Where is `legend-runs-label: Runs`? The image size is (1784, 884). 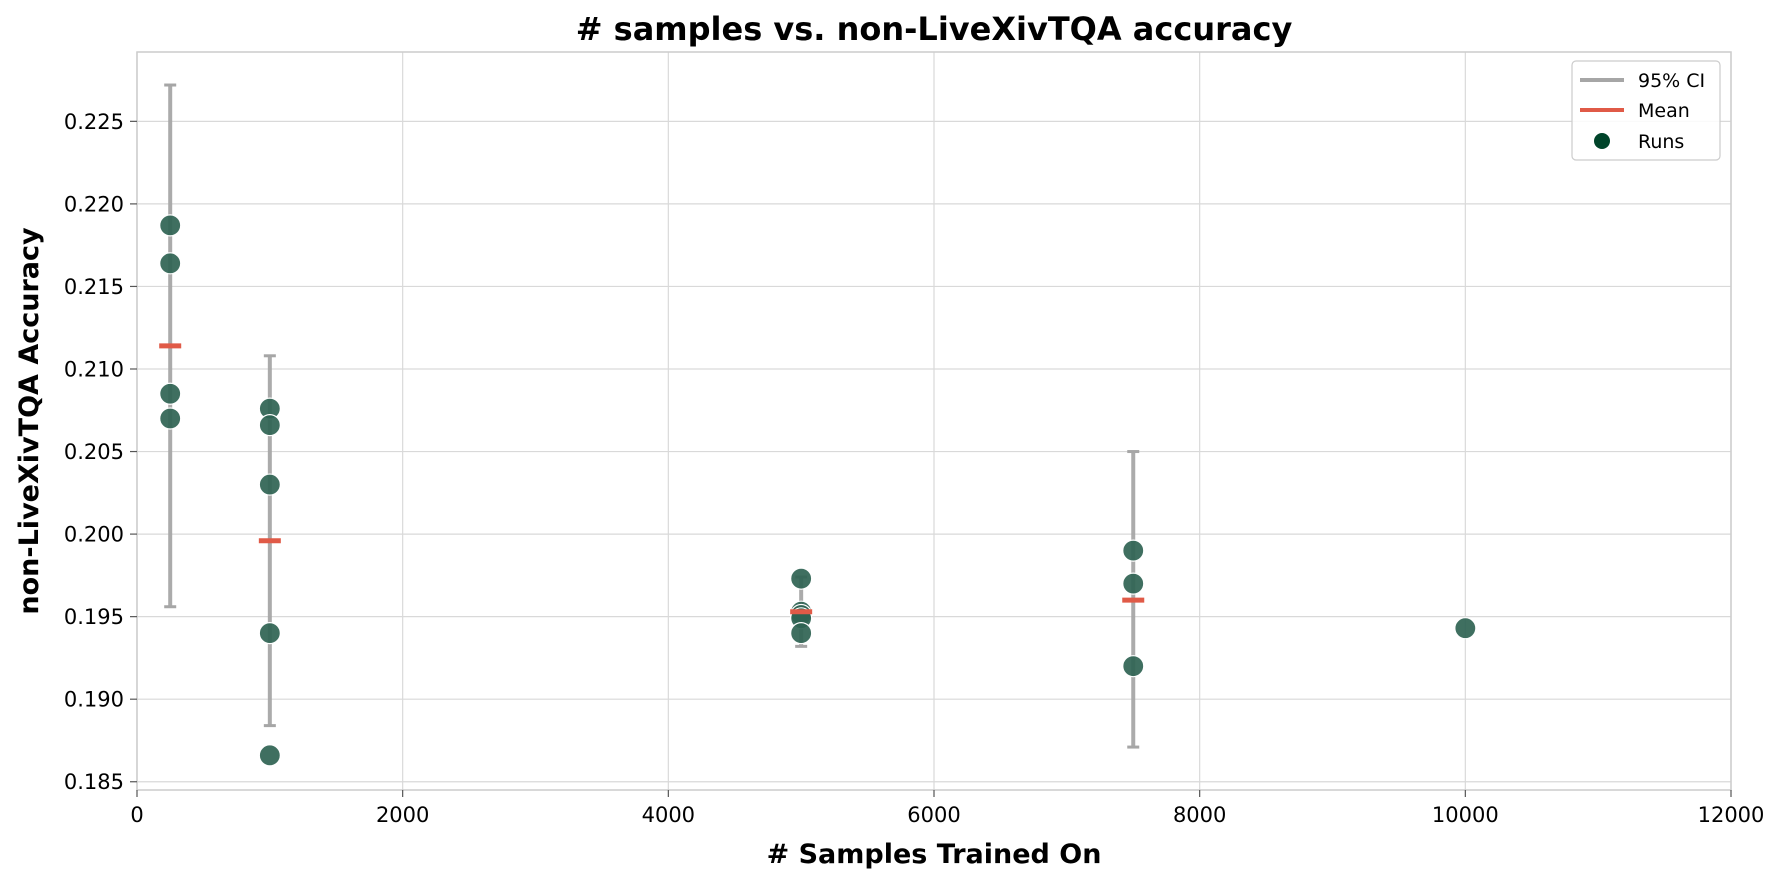 legend-runs-label: Runs is located at coordinates (1661, 142).